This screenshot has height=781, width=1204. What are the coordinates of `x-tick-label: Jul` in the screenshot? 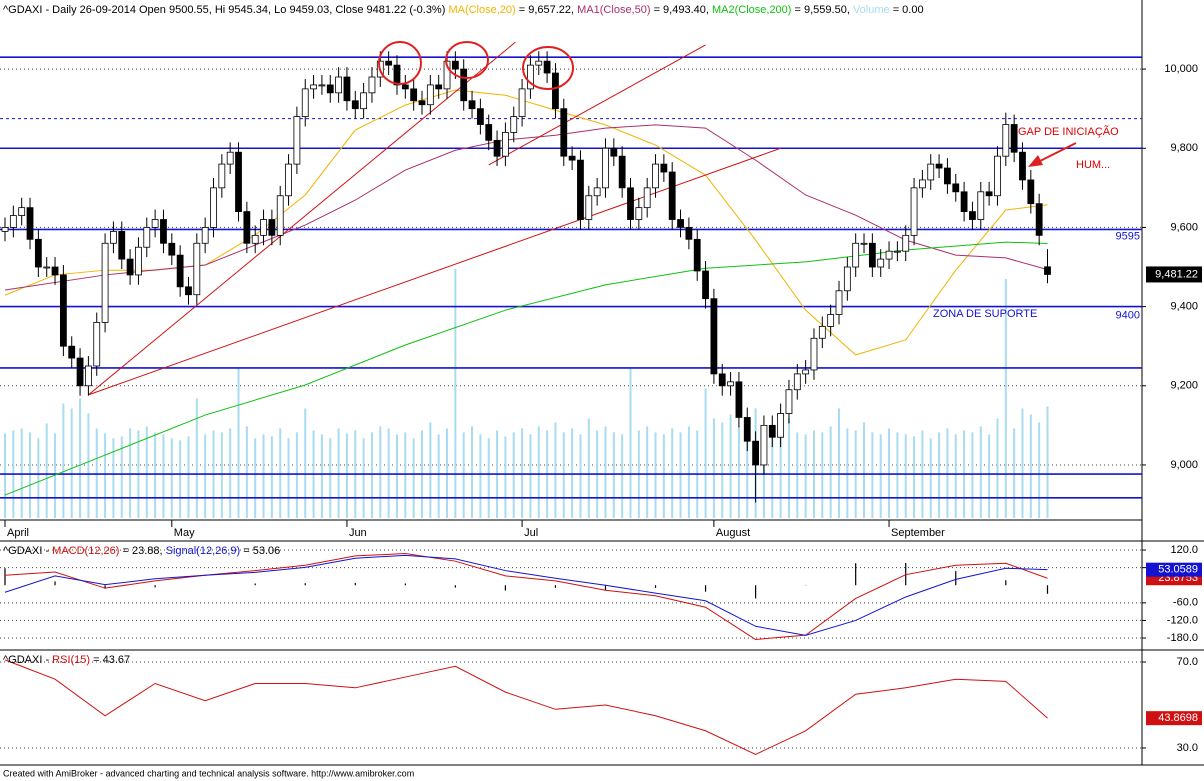 It's located at (531, 533).